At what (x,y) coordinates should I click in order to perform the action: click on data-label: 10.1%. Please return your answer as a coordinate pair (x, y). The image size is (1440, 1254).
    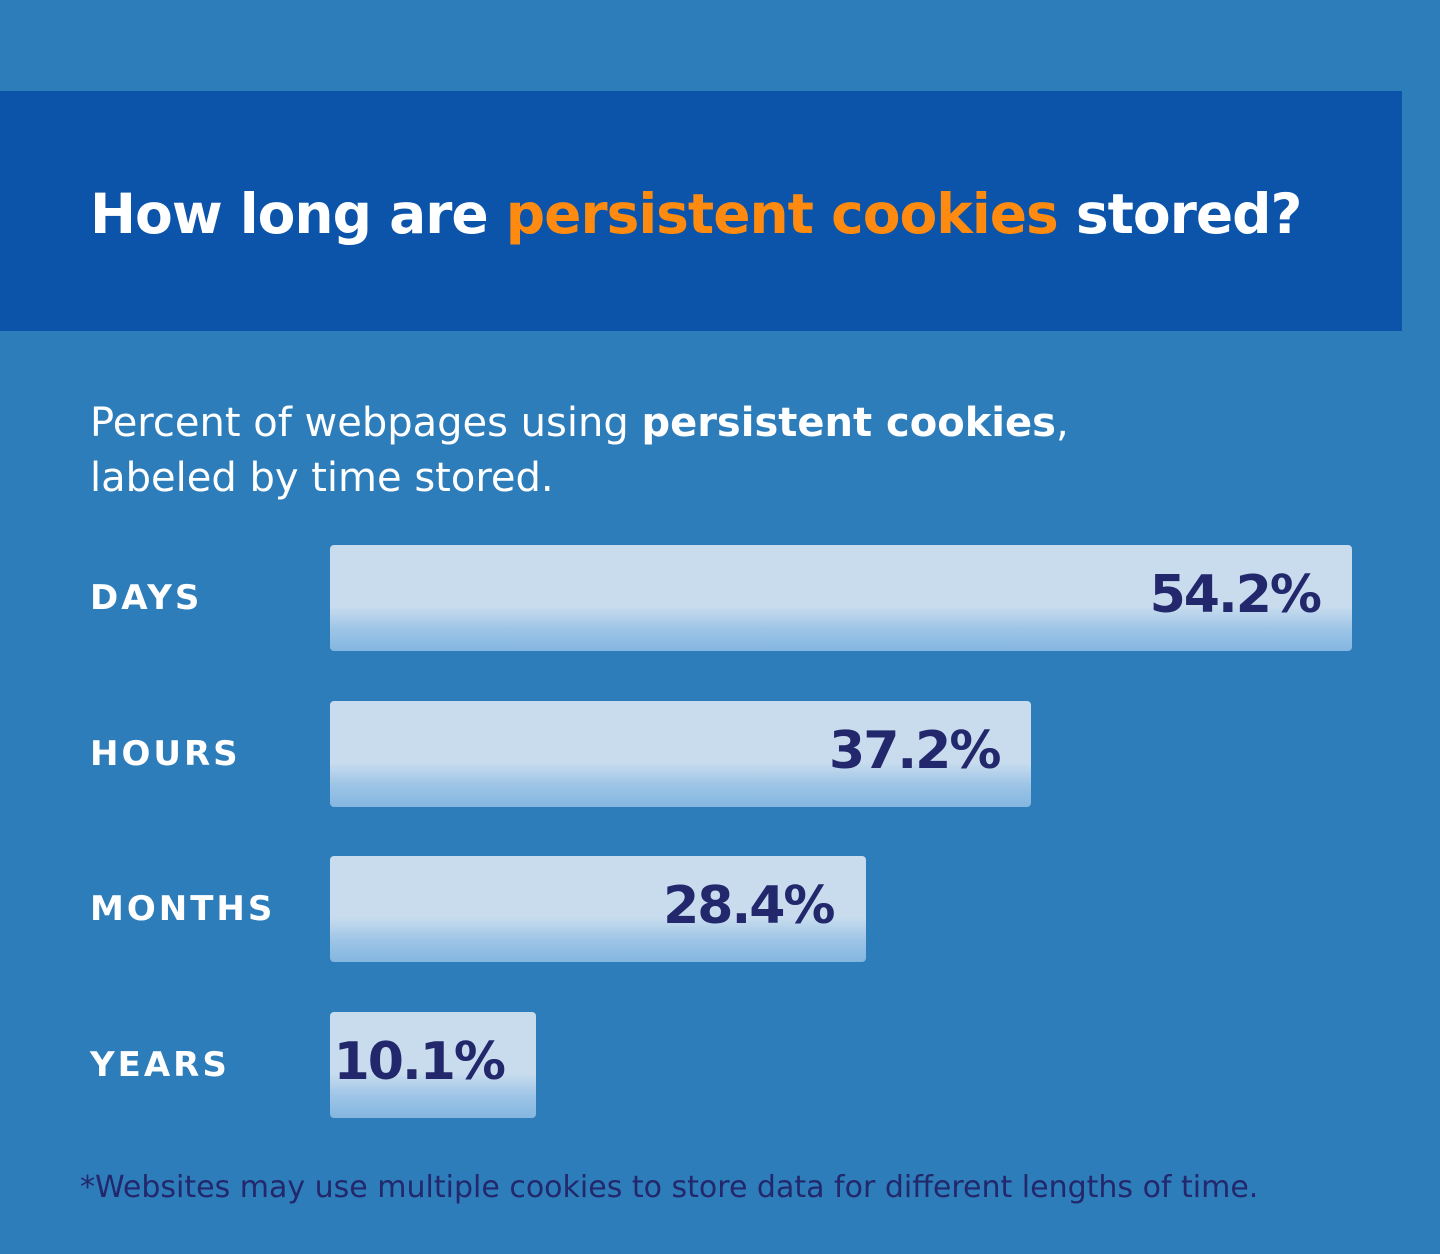
    Looking at the image, I should click on (419, 1061).